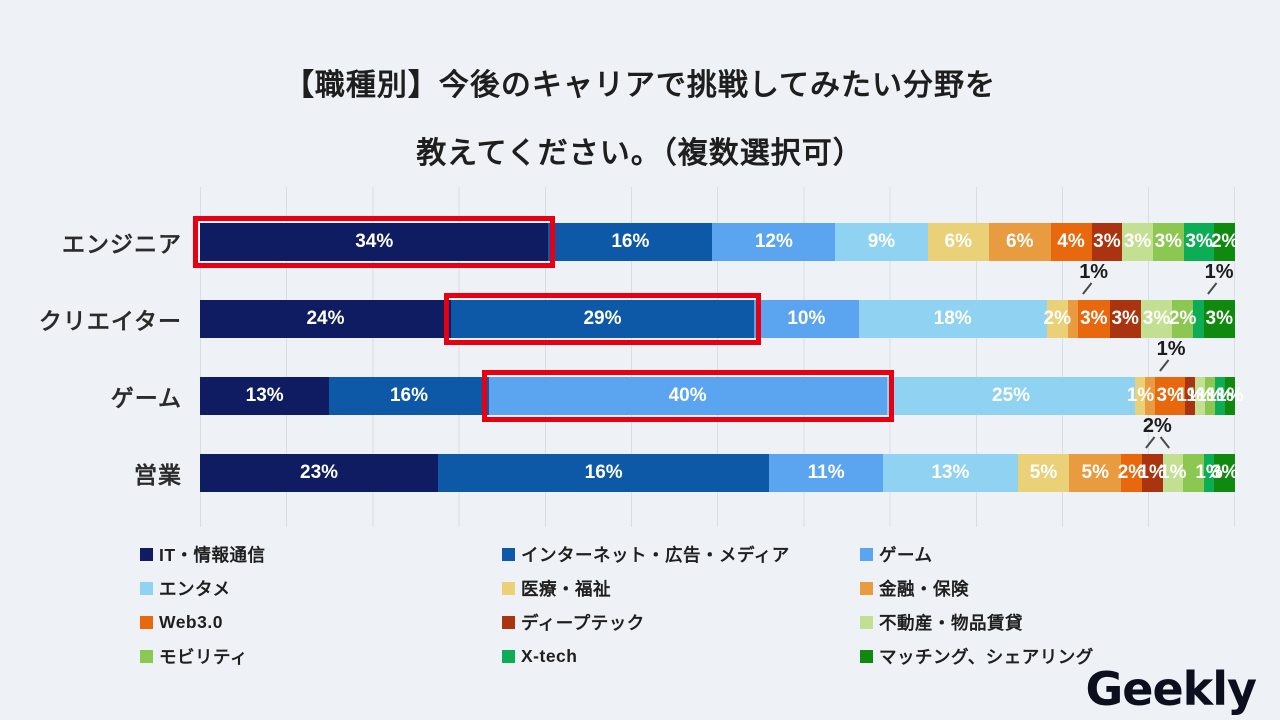  I want to click on segment-value-label: 24%, so click(325, 318).